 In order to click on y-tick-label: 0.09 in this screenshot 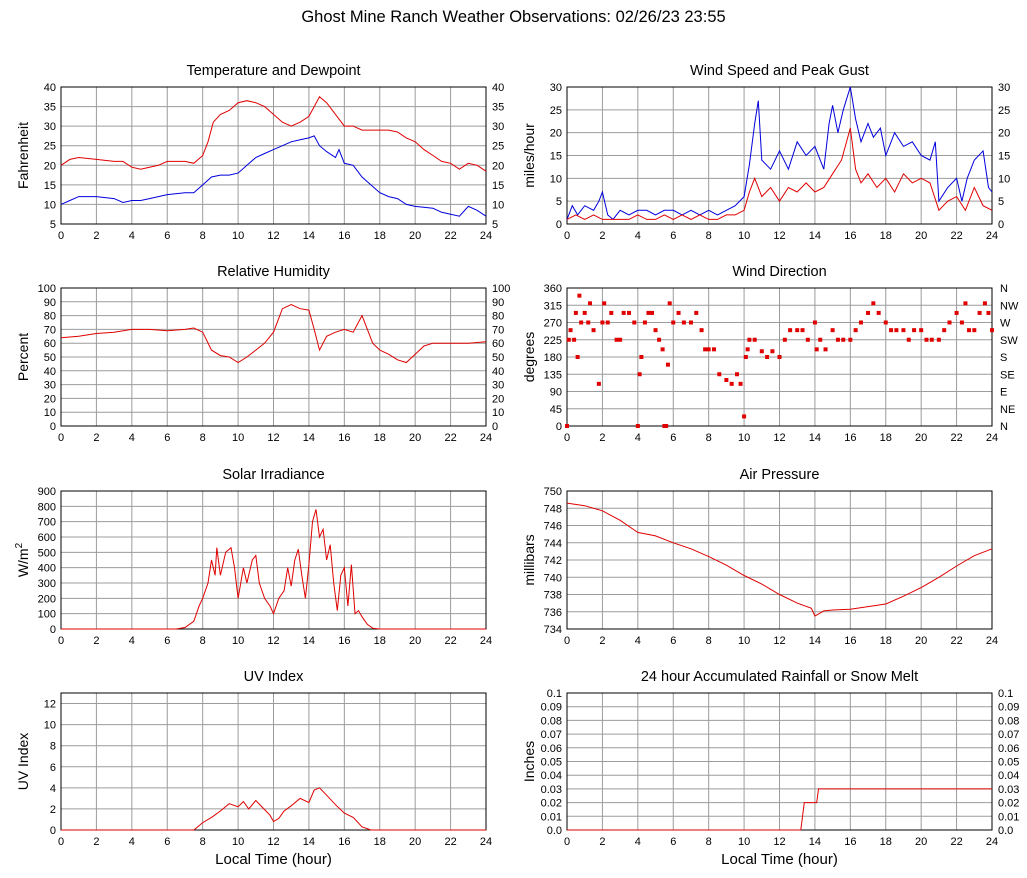, I will do `click(551, 708)`.